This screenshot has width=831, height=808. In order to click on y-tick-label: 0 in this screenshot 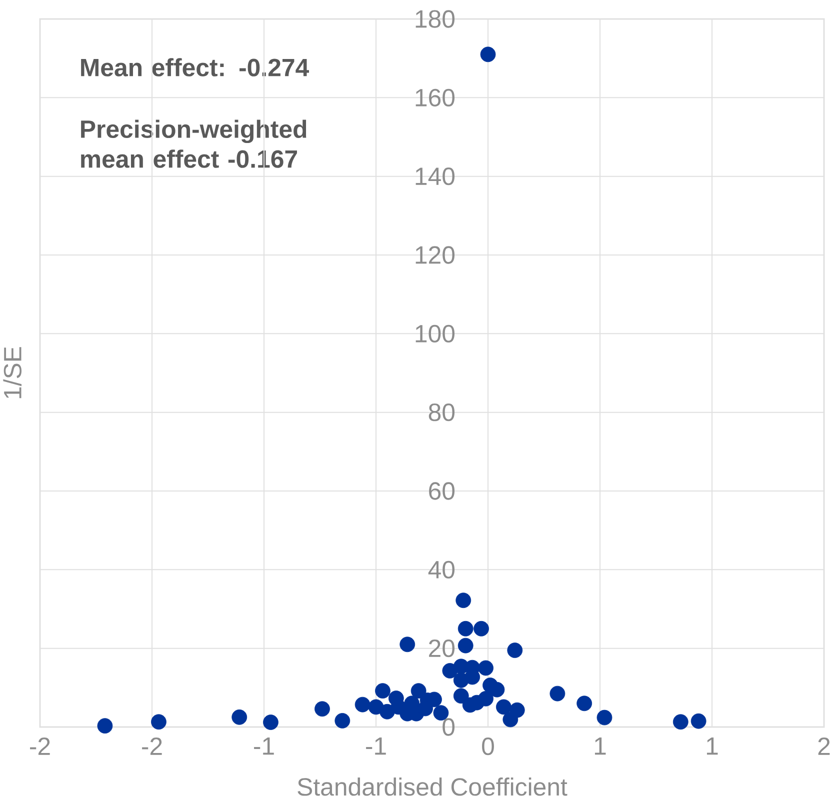, I will do `click(448, 727)`.